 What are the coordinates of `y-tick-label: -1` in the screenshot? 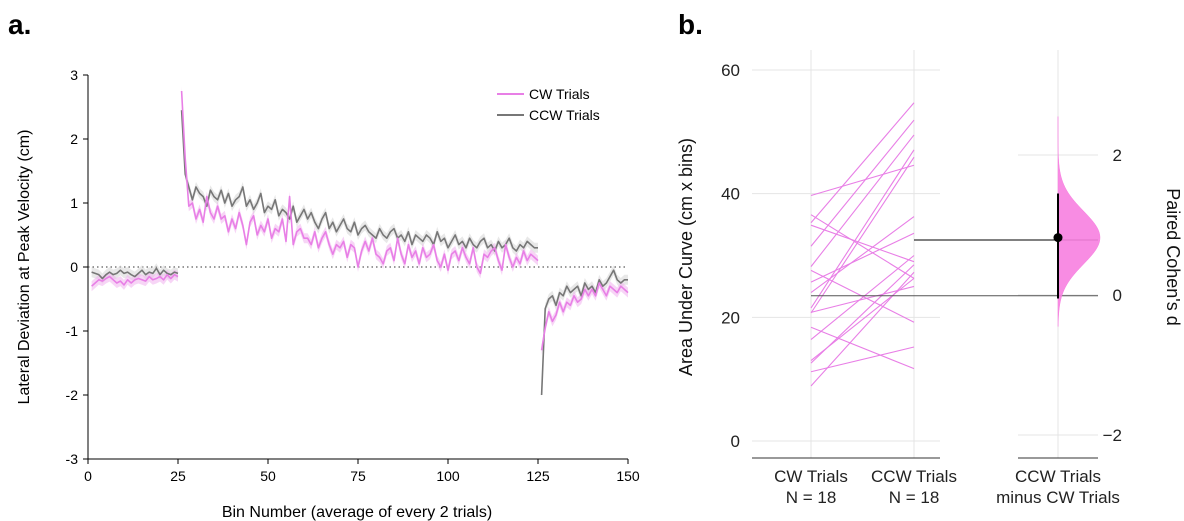 It's located at (72, 331).